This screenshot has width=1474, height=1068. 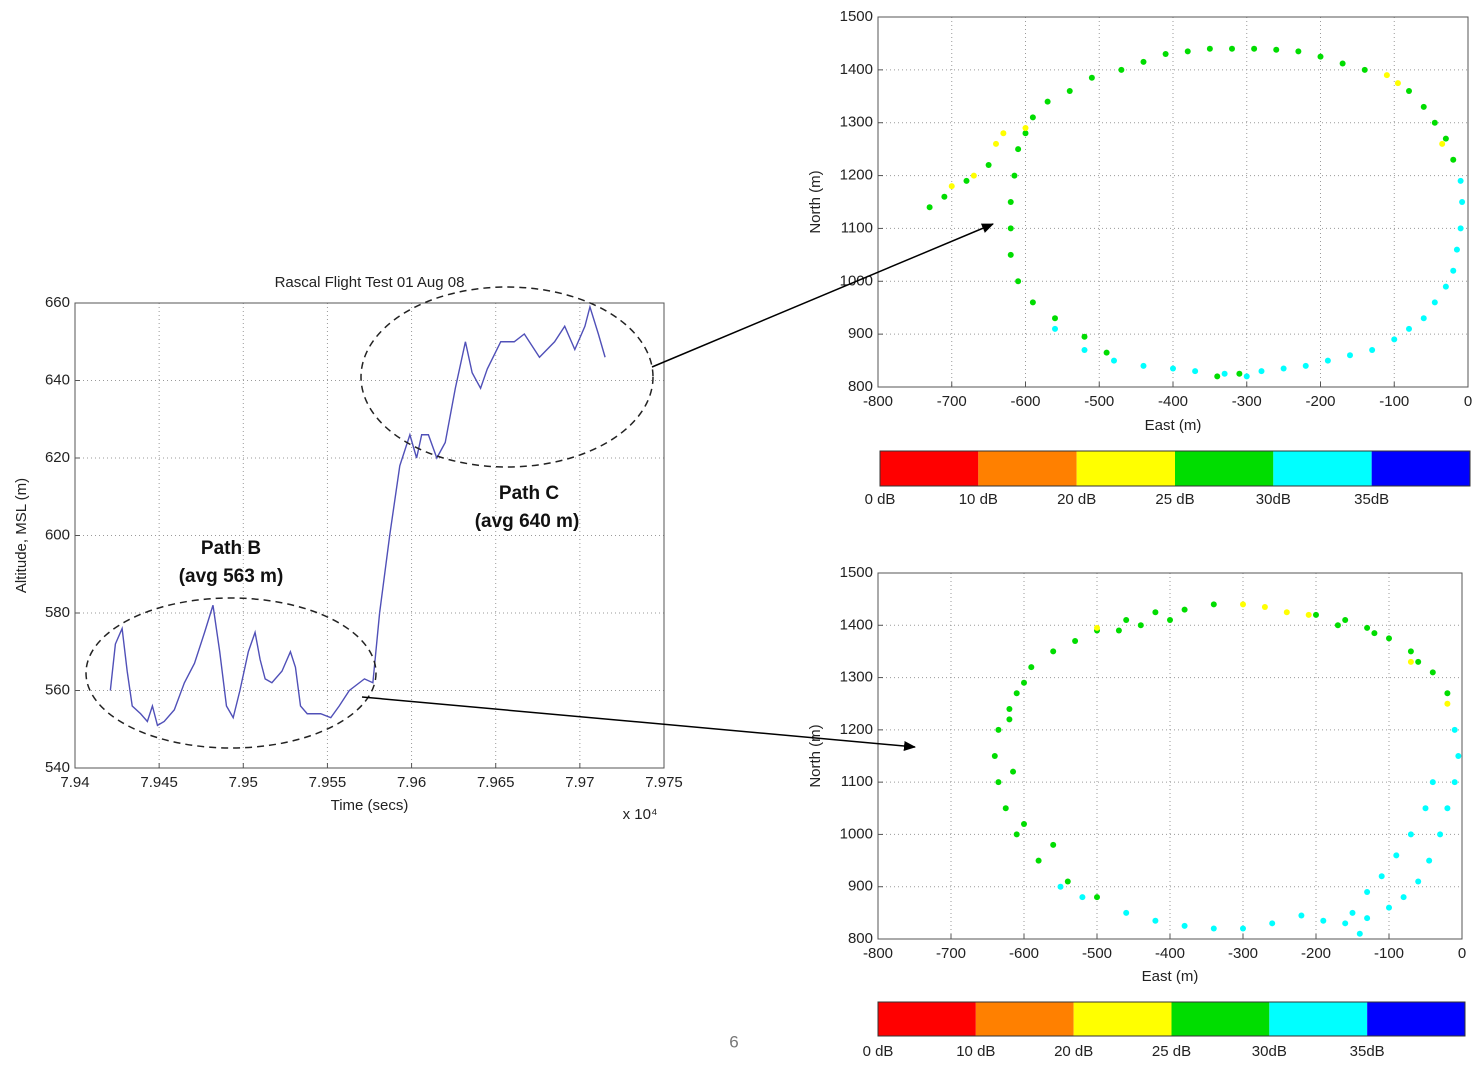 What do you see at coordinates (328, 782) in the screenshot?
I see `x-tick-label: 7.955` at bounding box center [328, 782].